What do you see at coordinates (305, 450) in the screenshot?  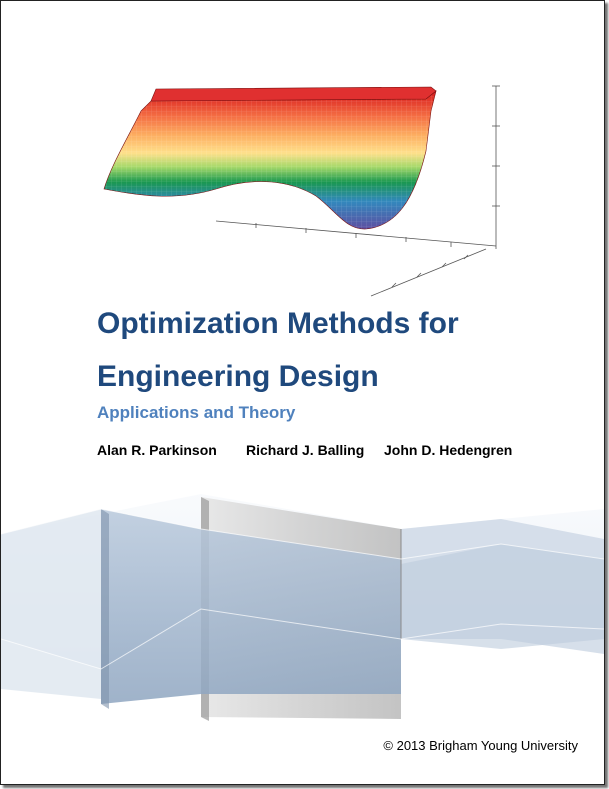 I see `author-2: Richard J. Balling` at bounding box center [305, 450].